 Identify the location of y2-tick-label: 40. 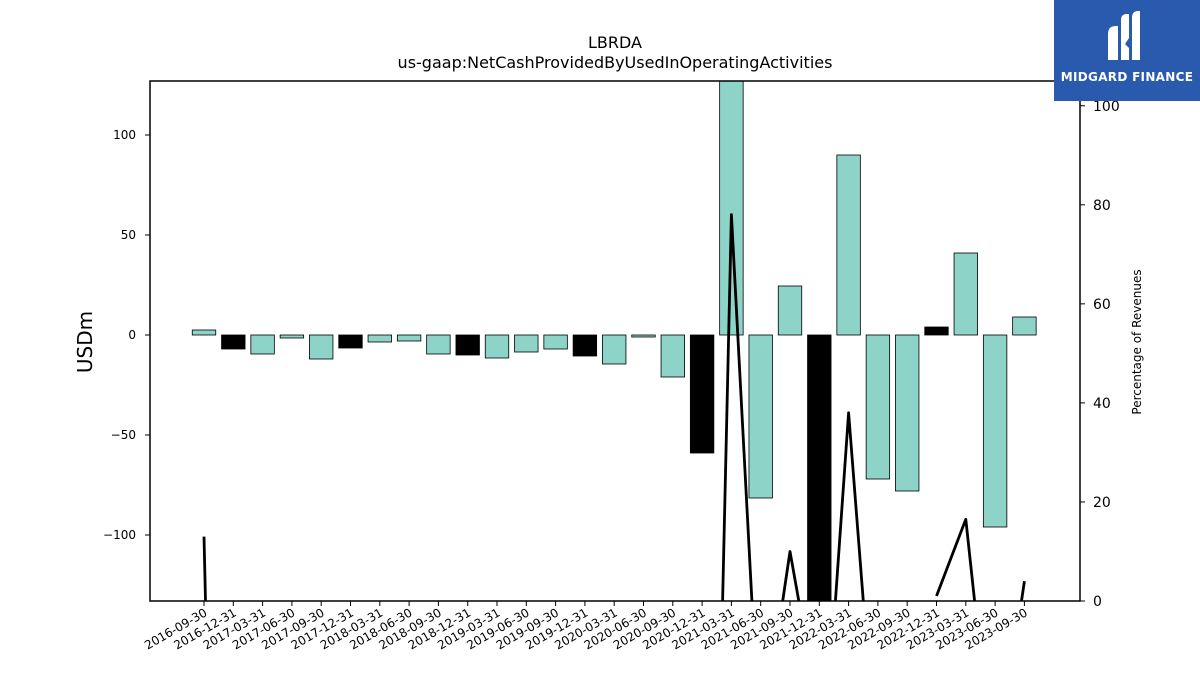
(1102, 404).